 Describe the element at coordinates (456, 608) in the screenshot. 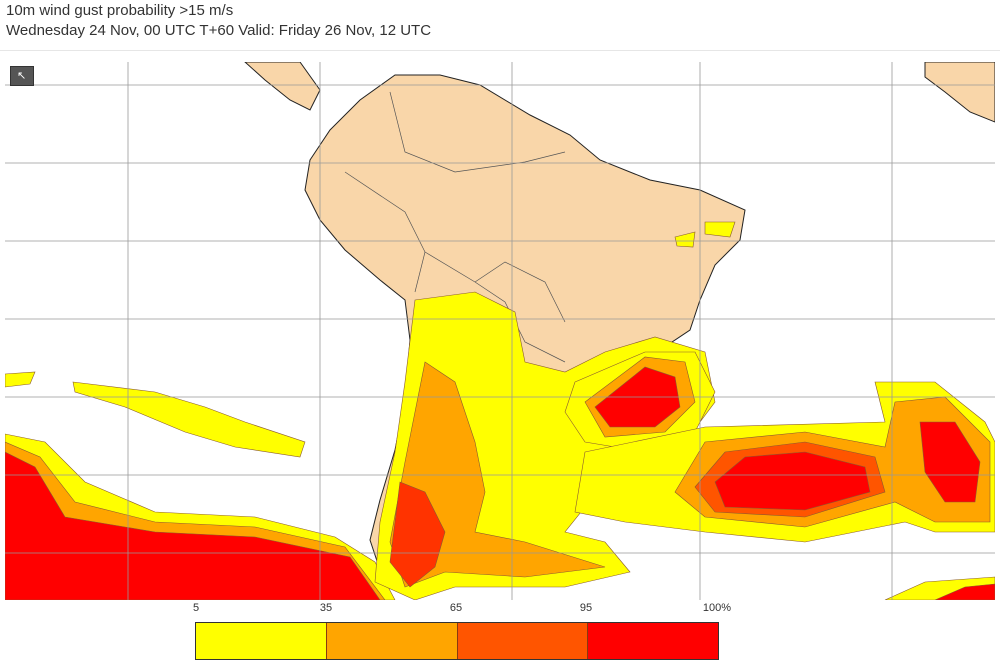

I see `legend-tick: 65` at that location.